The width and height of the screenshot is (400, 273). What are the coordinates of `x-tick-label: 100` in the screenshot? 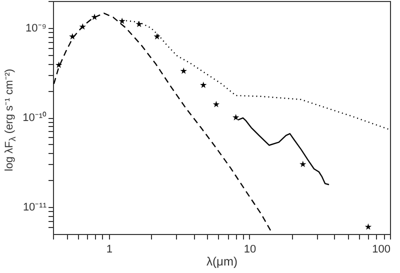 It's located at (381, 250).